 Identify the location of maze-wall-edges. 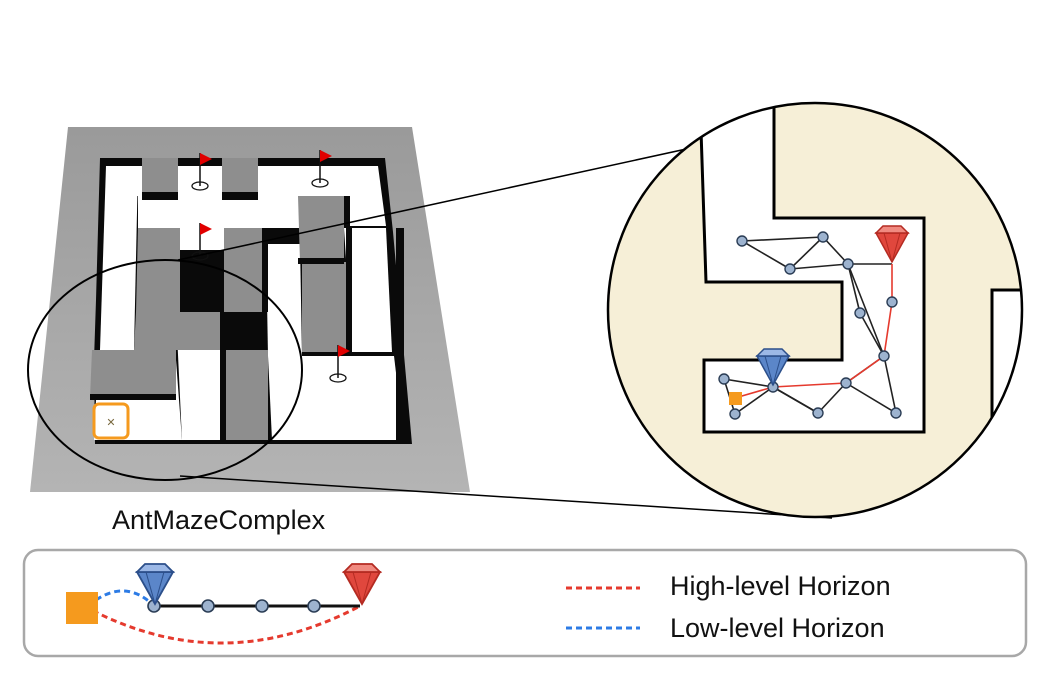
(247, 318).